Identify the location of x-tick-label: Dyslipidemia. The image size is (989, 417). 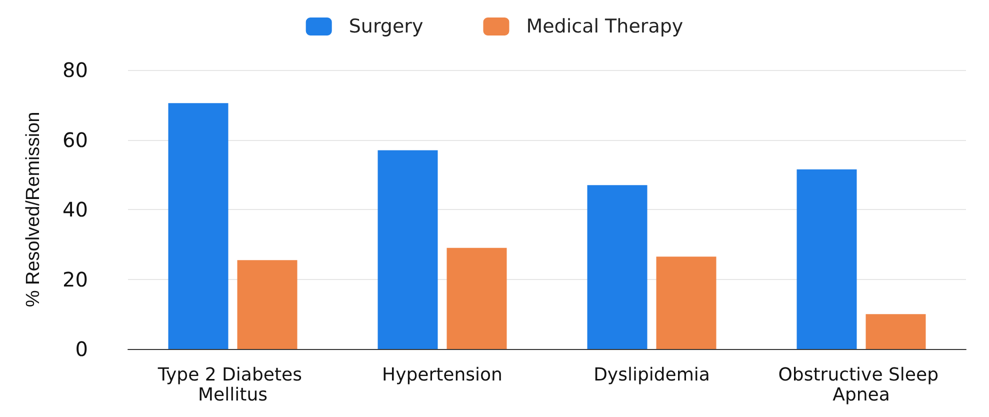
(652, 375).